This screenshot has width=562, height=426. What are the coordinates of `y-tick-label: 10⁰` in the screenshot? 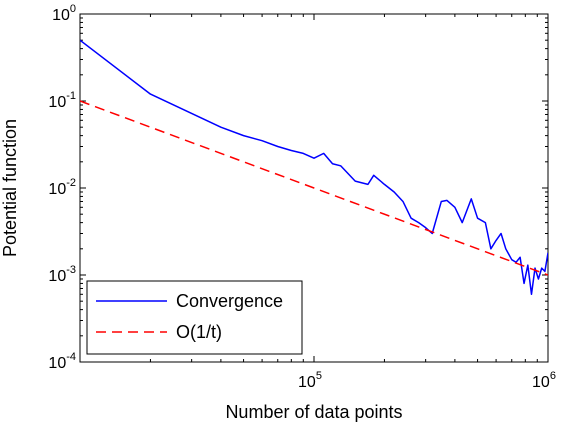 It's located at (64, 13).